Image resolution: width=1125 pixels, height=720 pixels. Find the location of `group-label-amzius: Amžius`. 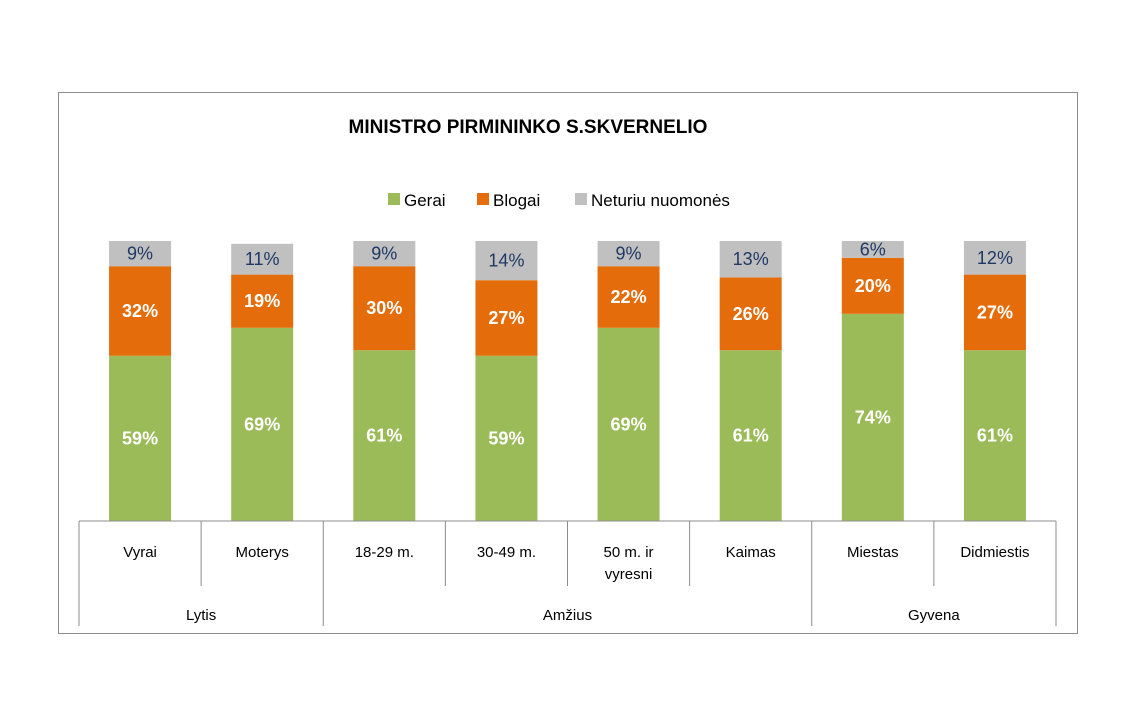

group-label-amzius: Amžius is located at coordinates (567, 615).